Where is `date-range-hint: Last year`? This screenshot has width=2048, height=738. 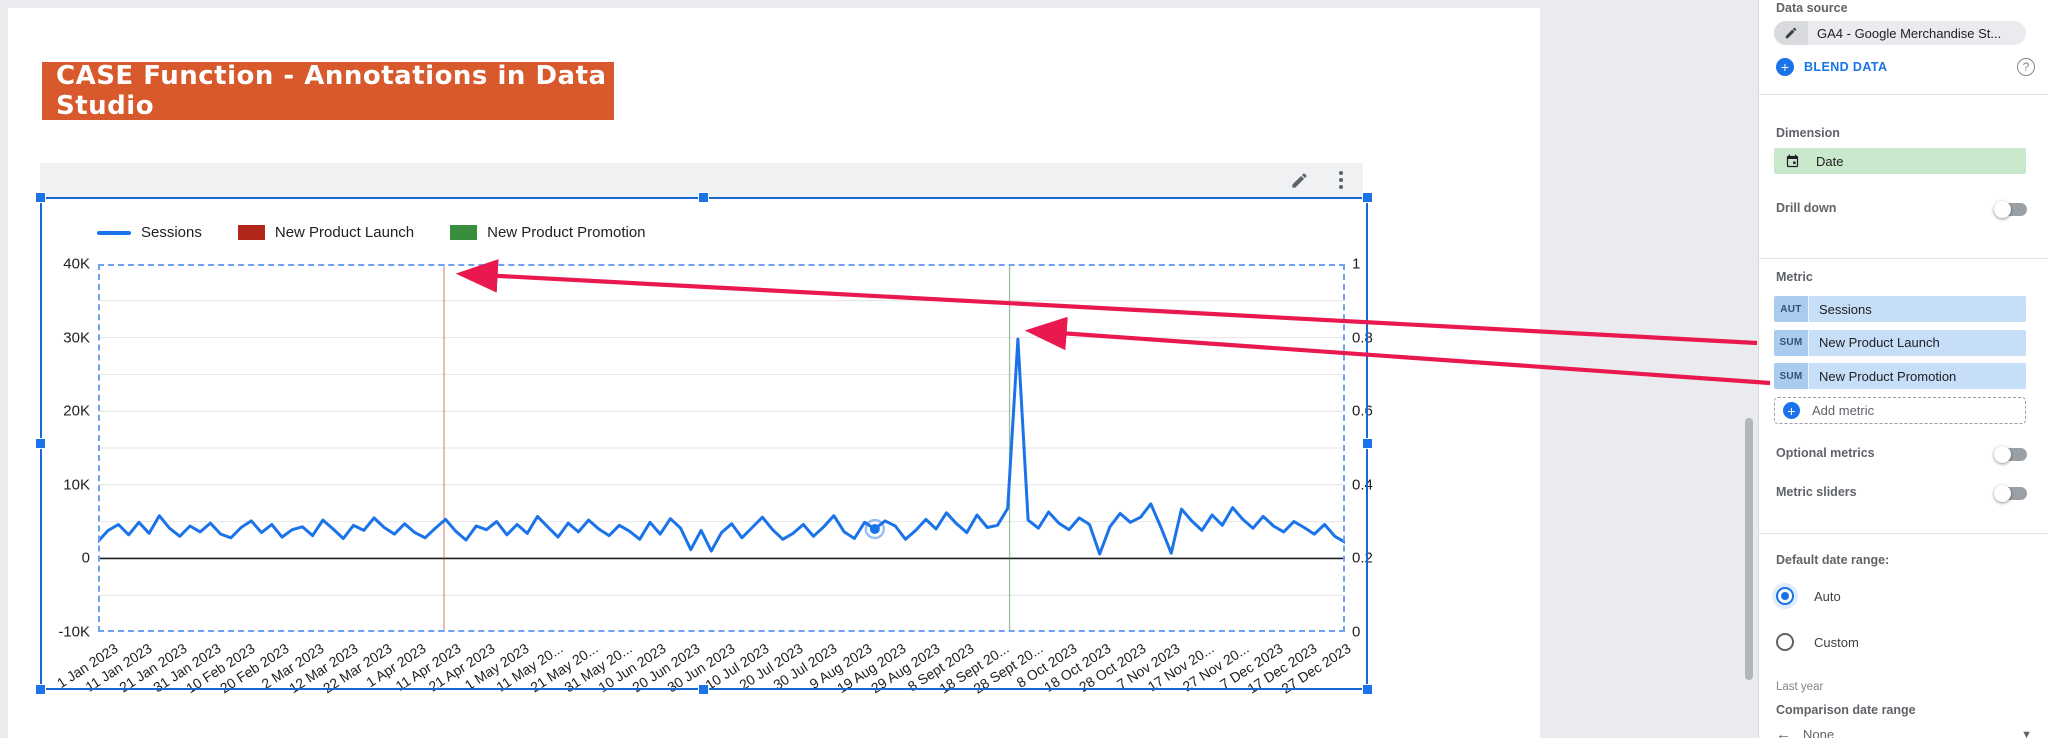
date-range-hint: Last year is located at coordinates (1800, 687).